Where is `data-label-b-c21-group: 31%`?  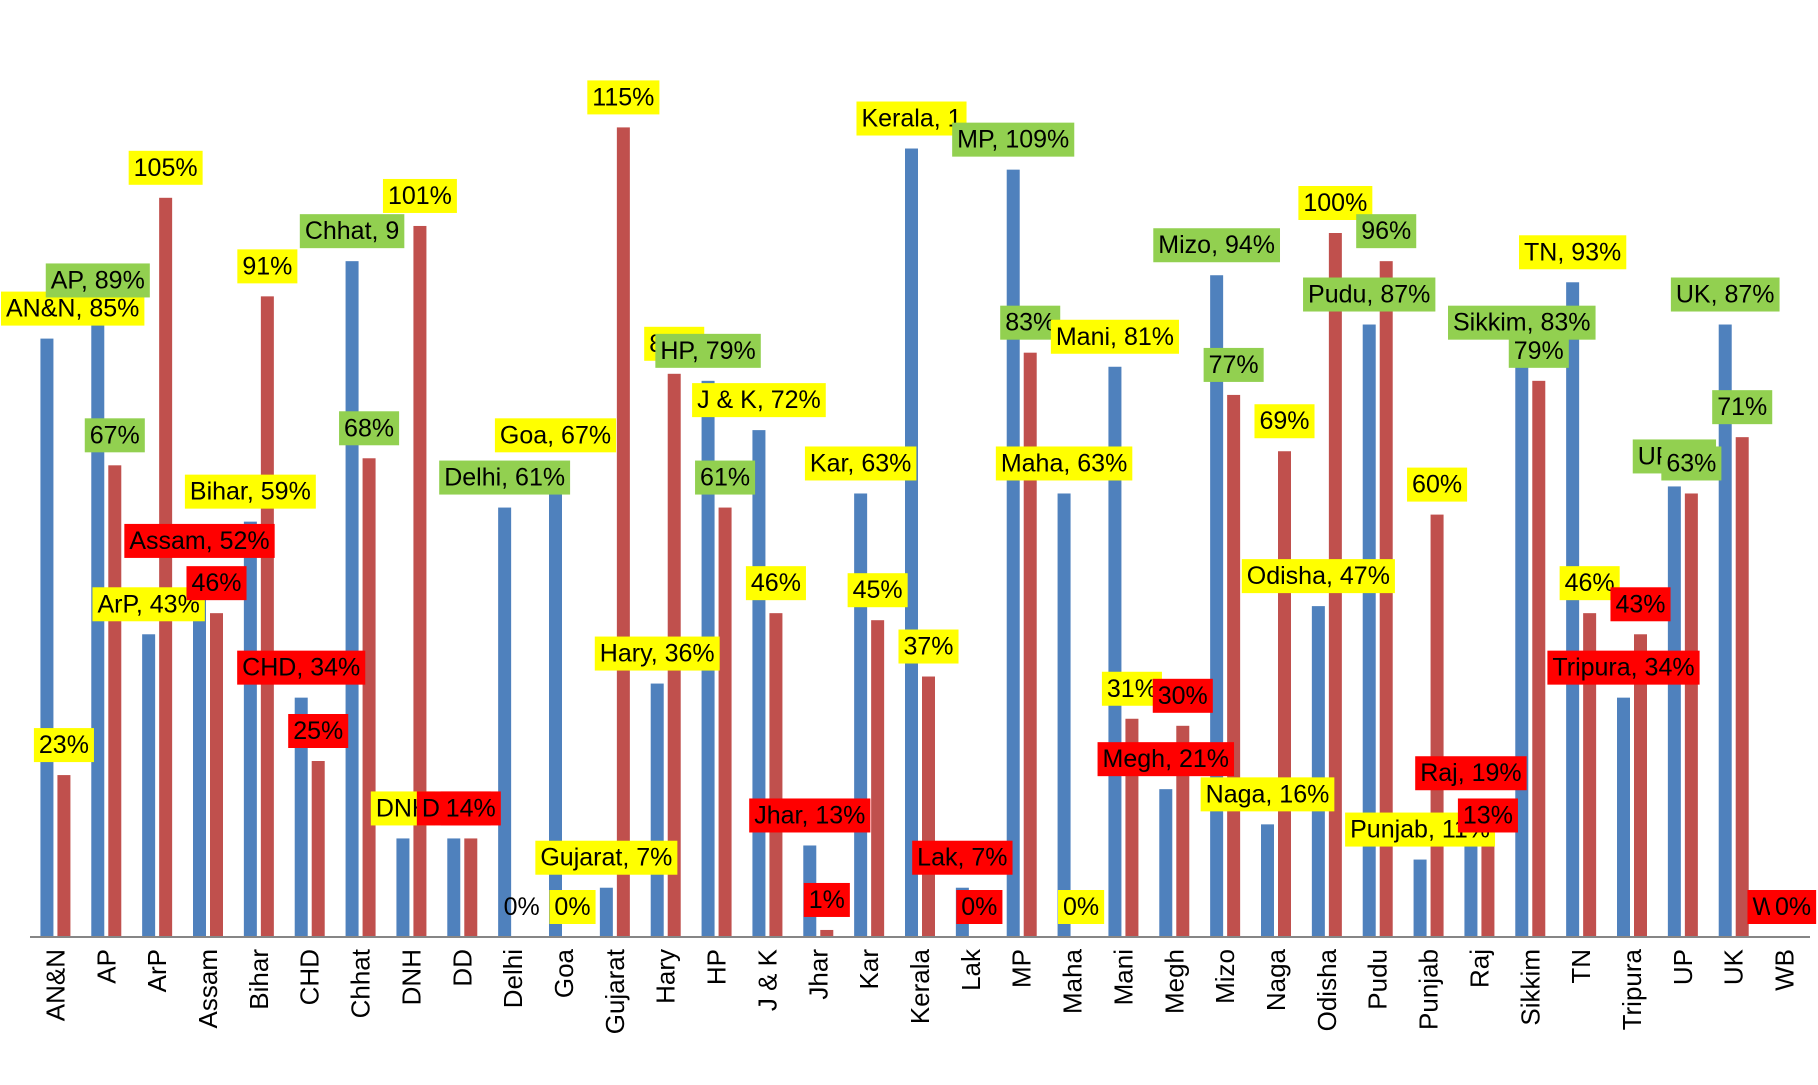
data-label-b-c21-group: 31% is located at coordinates (1131, 688).